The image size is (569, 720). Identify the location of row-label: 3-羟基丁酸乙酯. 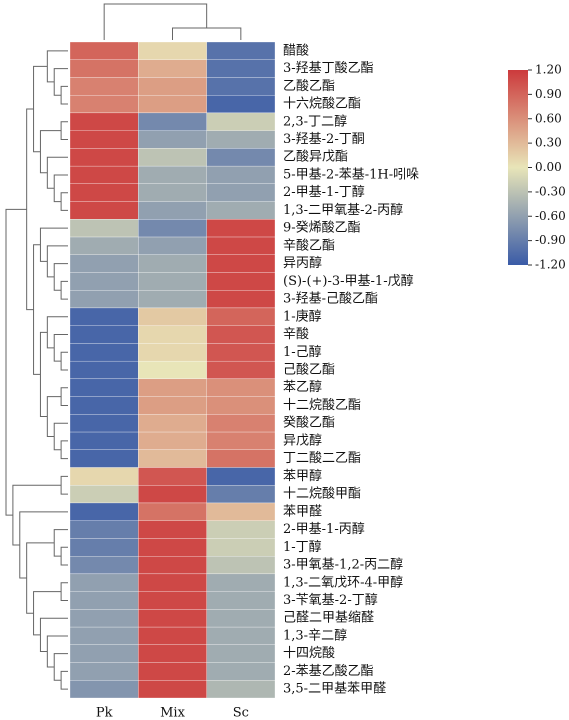
(328, 68).